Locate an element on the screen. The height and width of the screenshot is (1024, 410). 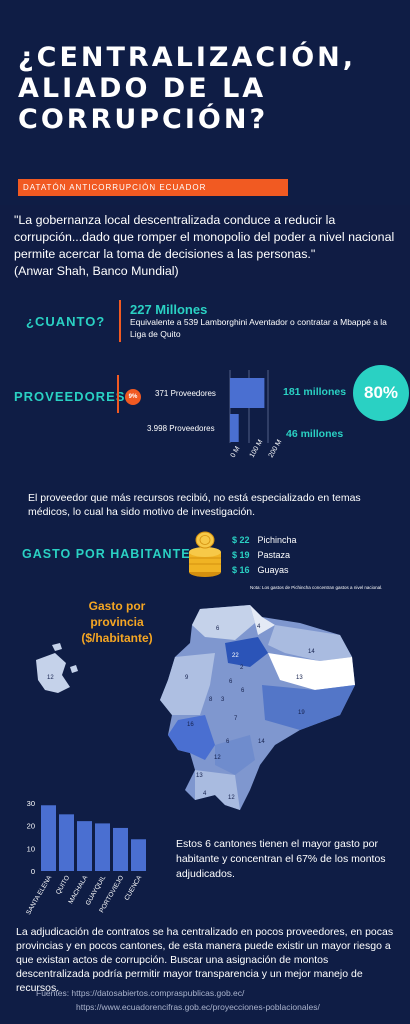
canton-ytick-10: 10 is located at coordinates (31, 848).